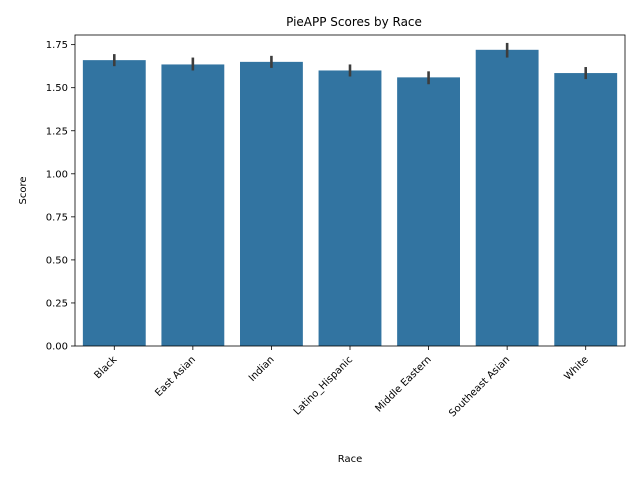  I want to click on x-axis-label: Race, so click(350, 459).